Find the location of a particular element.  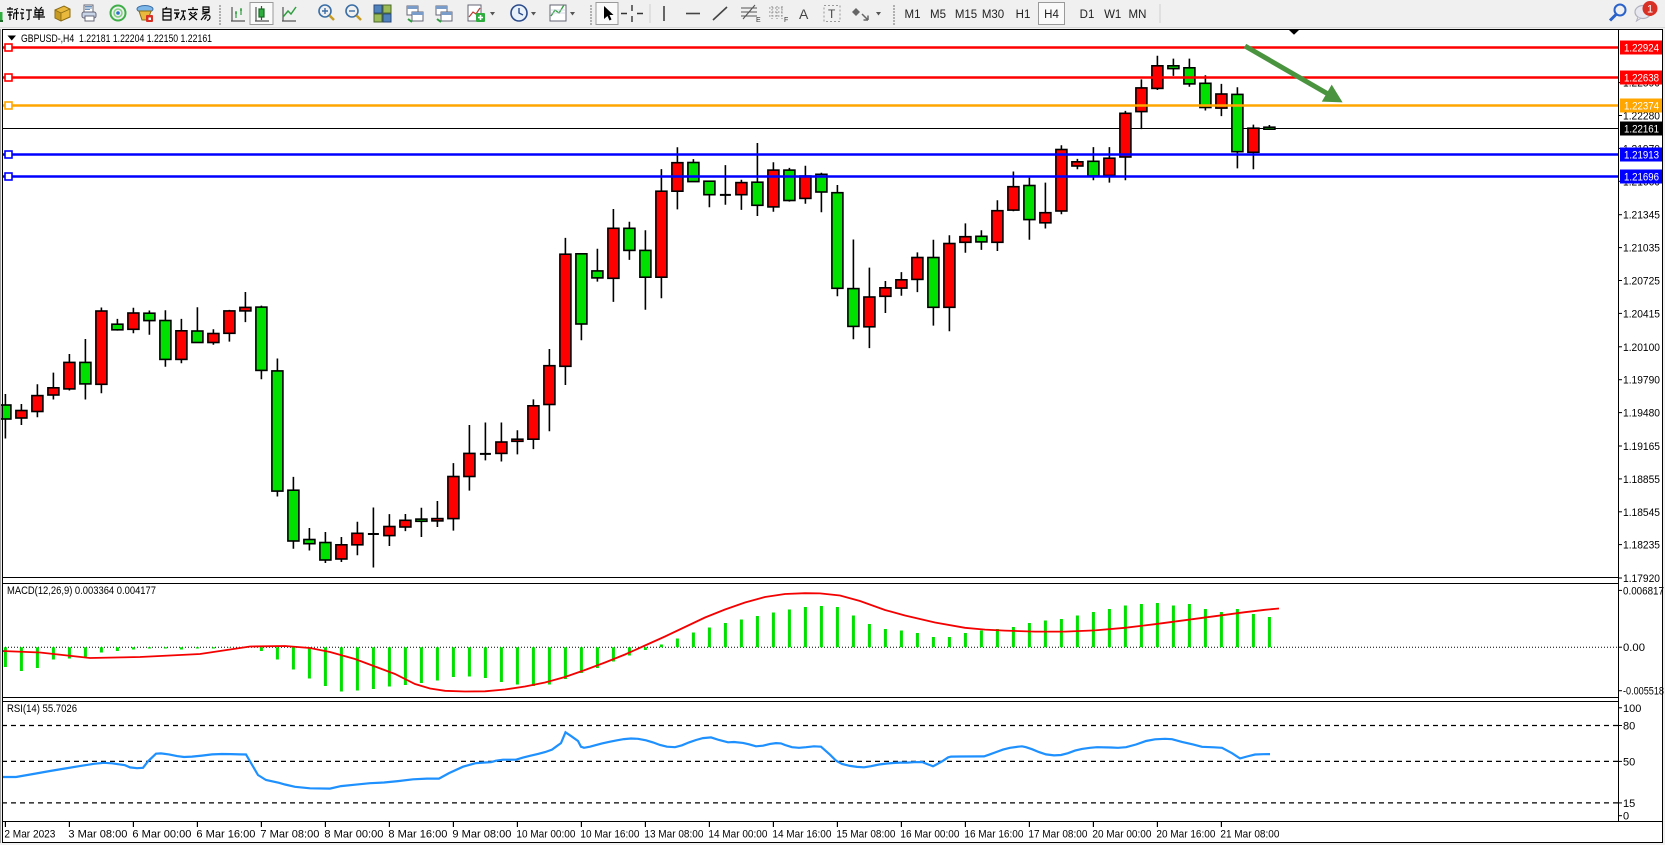

svg-text: 1.21035 is located at coordinates (1641, 249).